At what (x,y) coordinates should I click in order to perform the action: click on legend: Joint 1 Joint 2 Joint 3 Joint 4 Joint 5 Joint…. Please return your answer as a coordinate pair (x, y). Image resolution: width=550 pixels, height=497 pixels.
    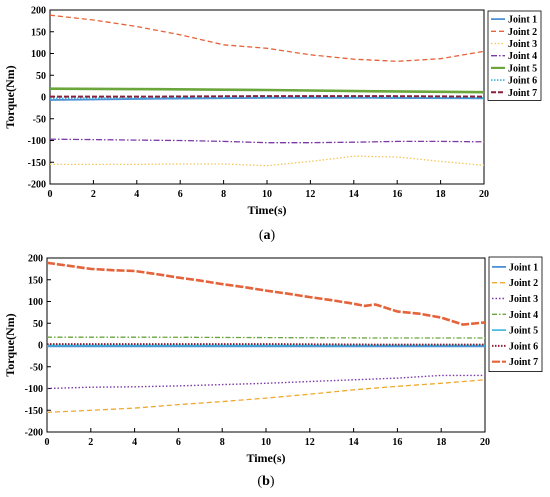
    Looking at the image, I should click on (515, 314).